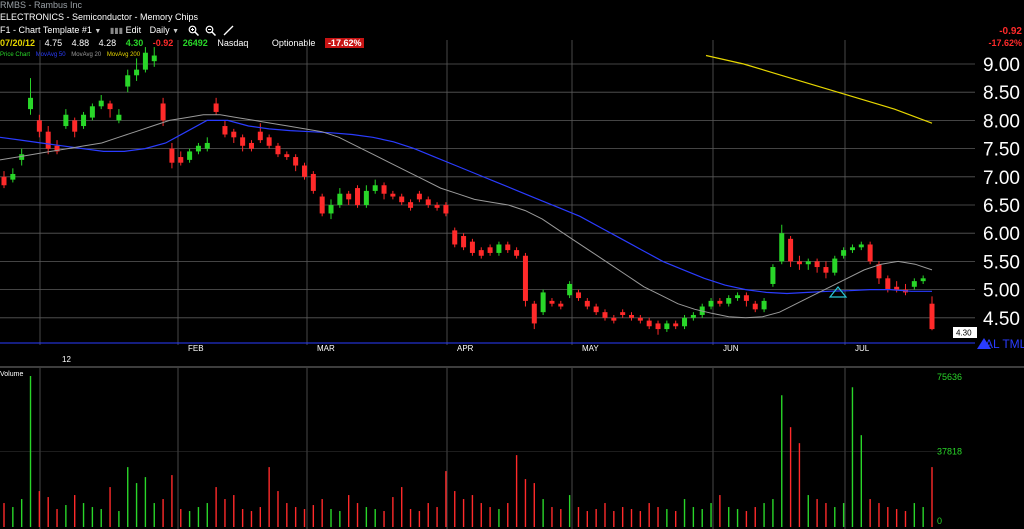 The height and width of the screenshot is (529, 1024). What do you see at coordinates (590, 348) in the screenshot?
I see `month-label: MAY` at bounding box center [590, 348].